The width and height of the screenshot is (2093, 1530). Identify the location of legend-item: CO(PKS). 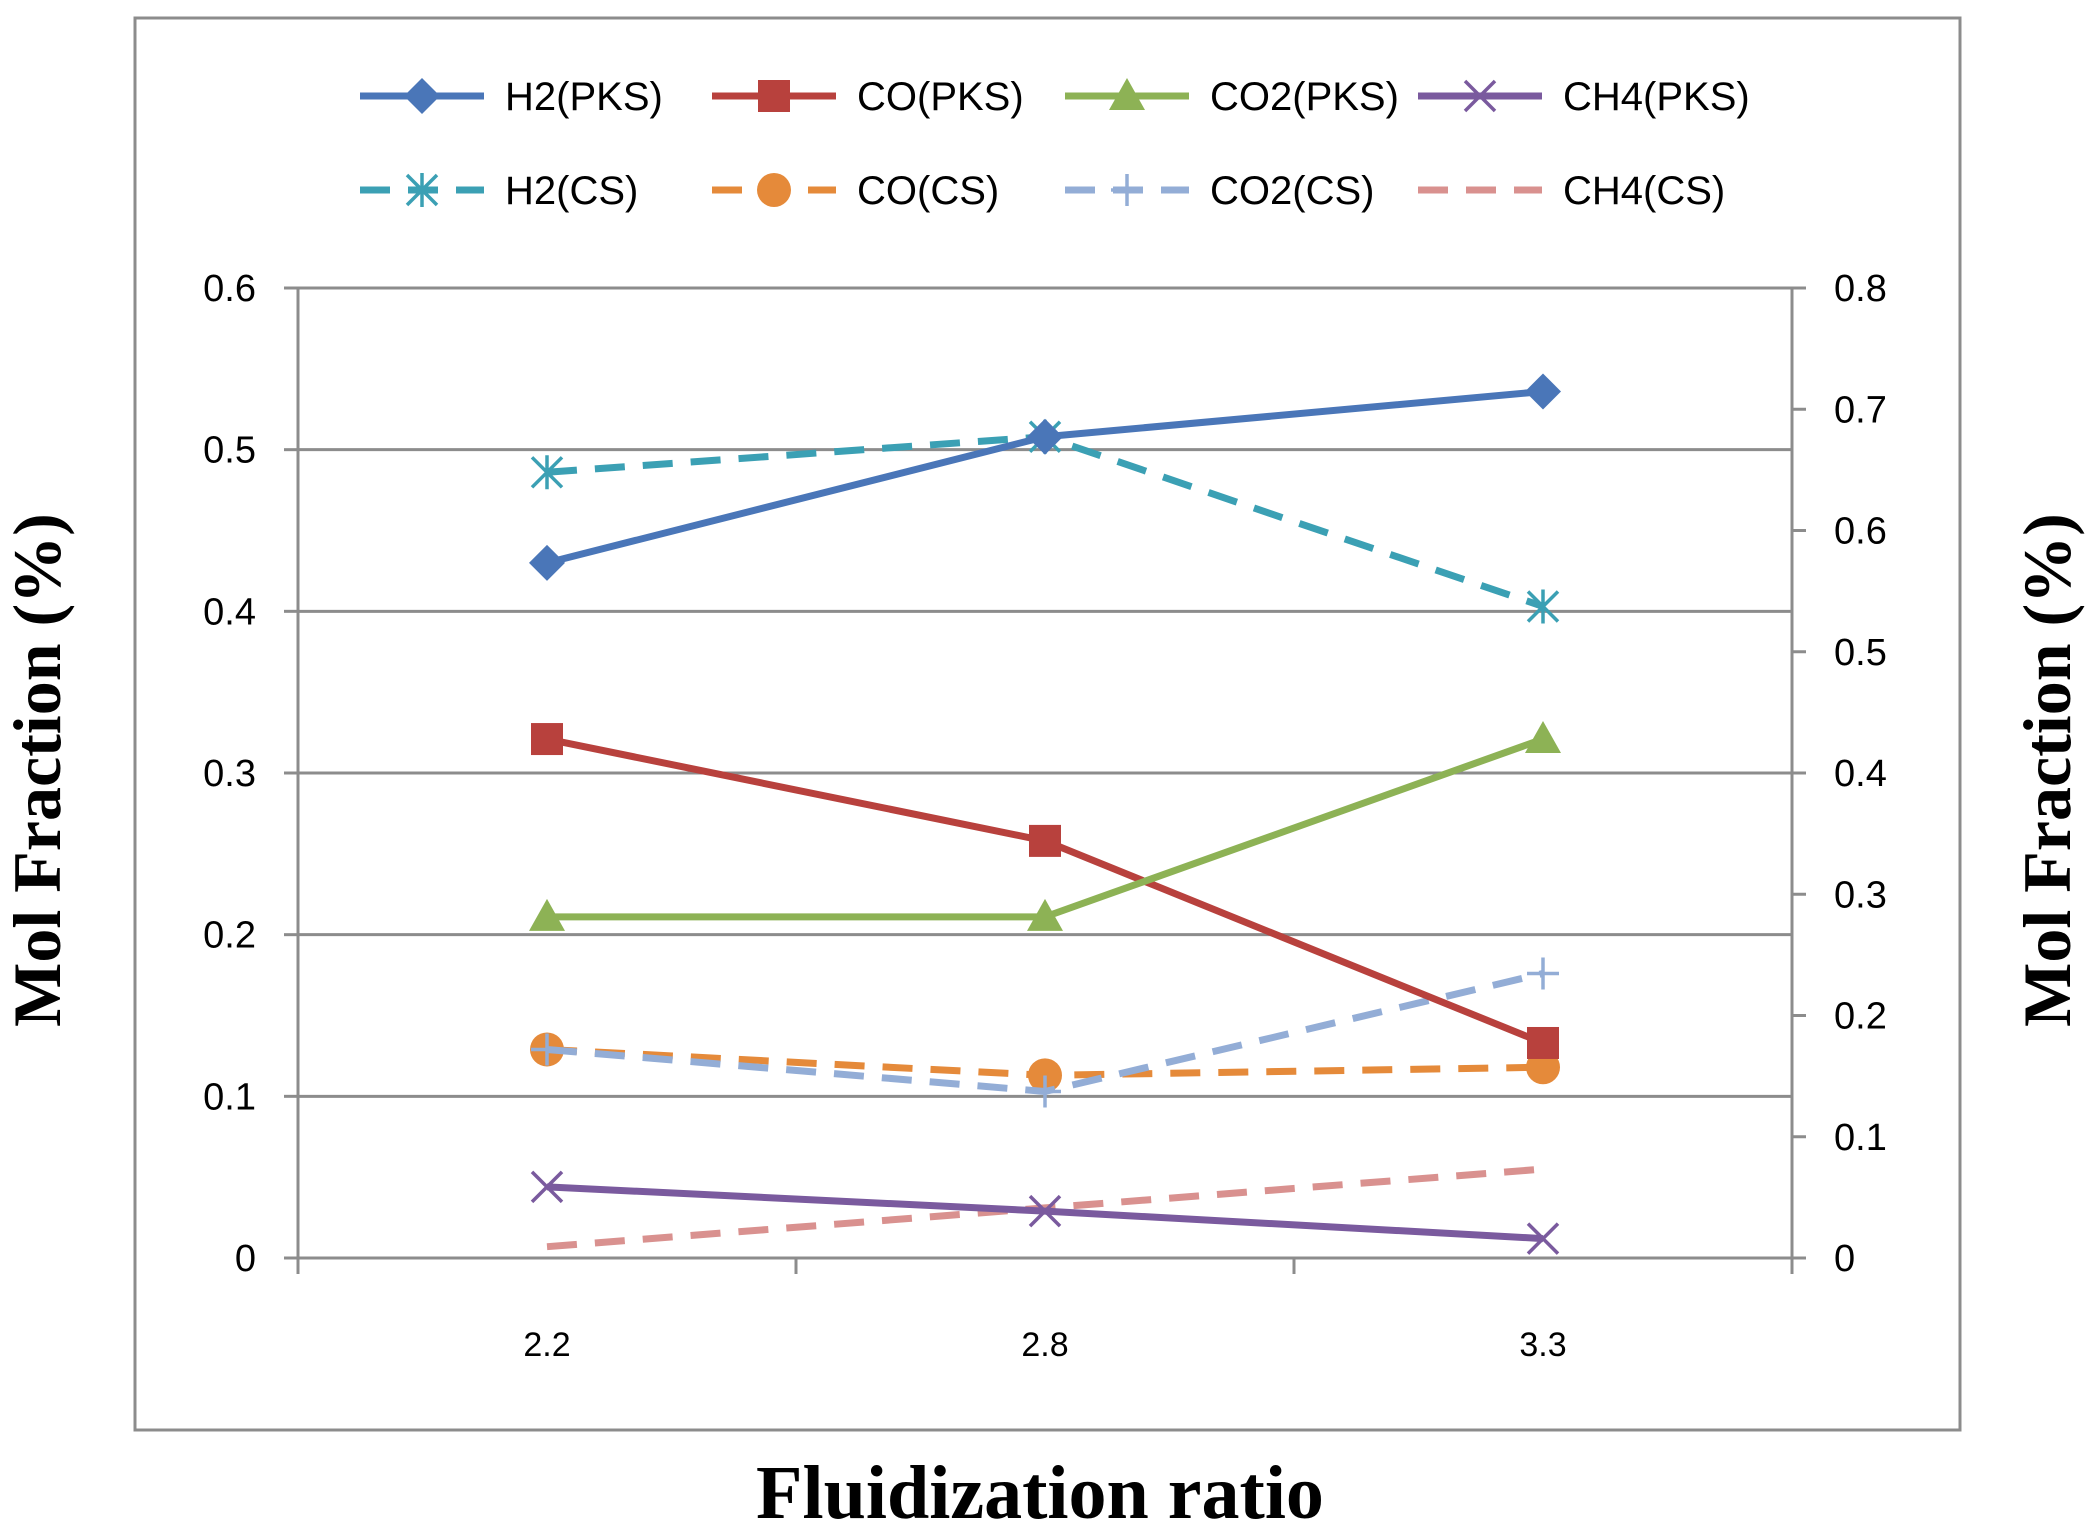
(868, 97).